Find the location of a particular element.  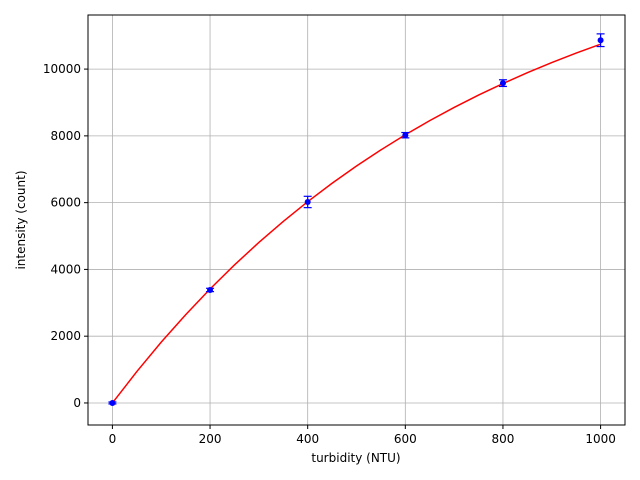

y-tick-label: 8000 is located at coordinates (65, 136).